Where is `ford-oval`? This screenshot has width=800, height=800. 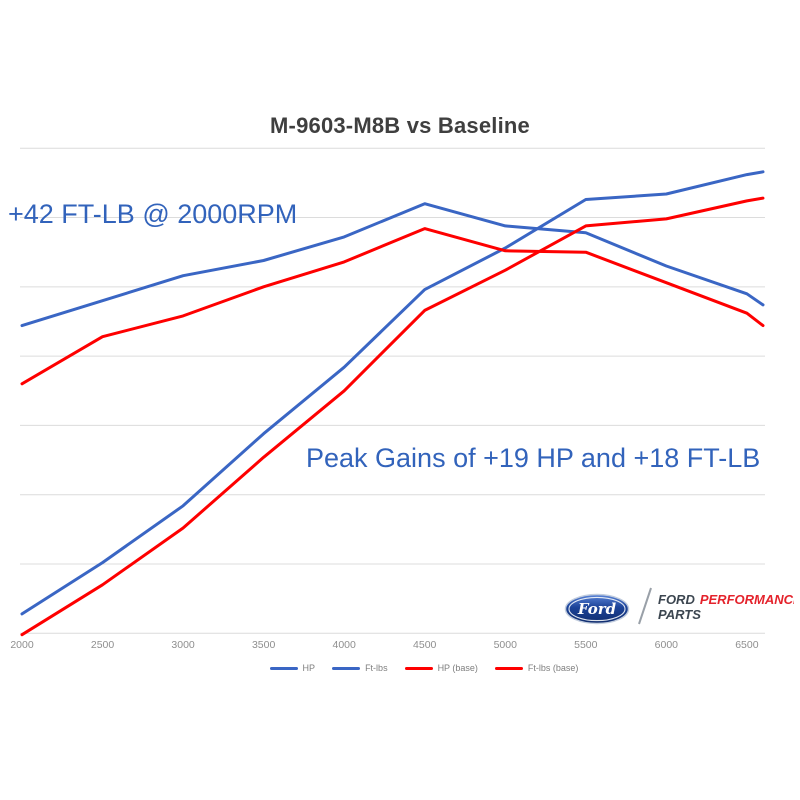 ford-oval is located at coordinates (597, 609).